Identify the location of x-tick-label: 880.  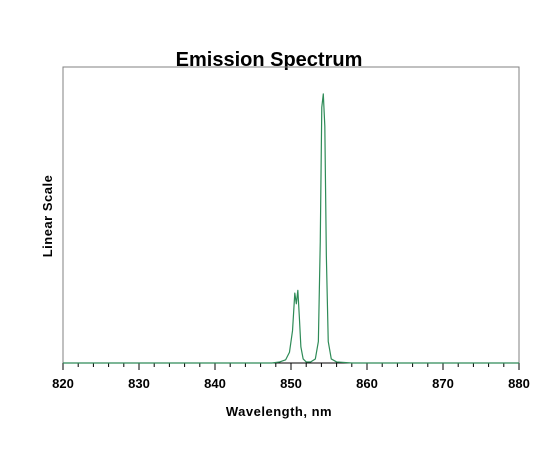
(519, 383).